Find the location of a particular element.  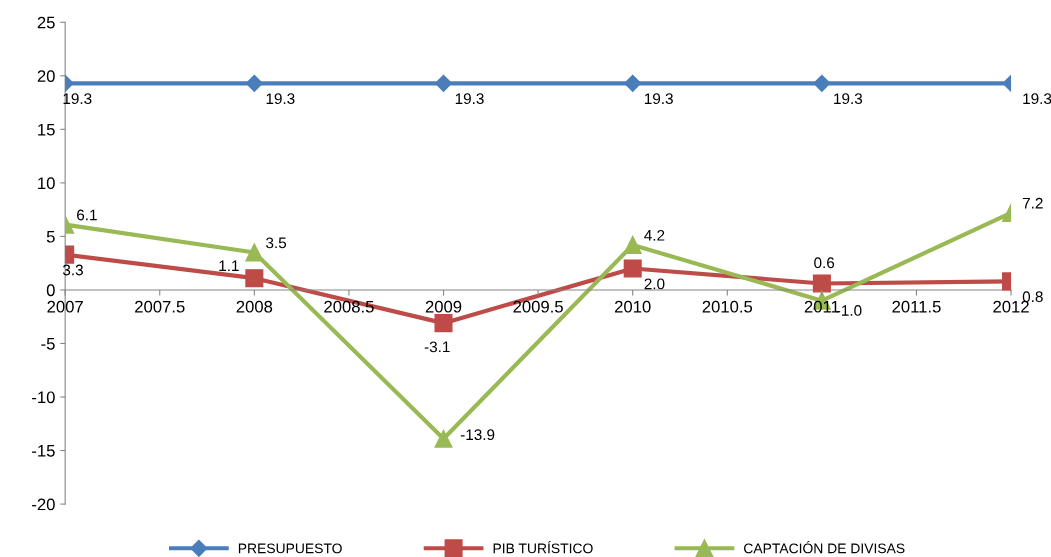

x-tick-label: 2010.5 is located at coordinates (727, 306).